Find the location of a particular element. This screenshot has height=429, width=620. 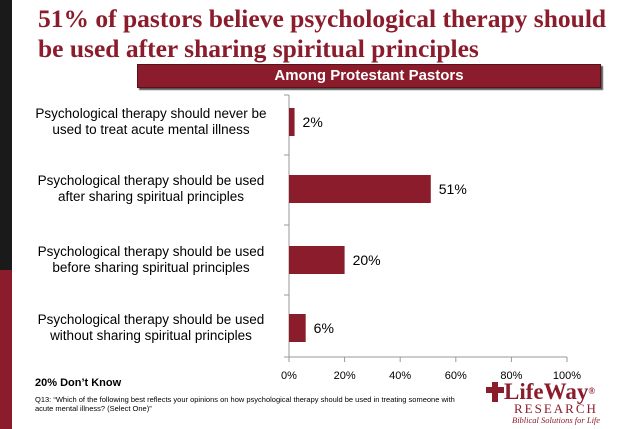

left-accent-bar-dark is located at coordinates (6, 135).